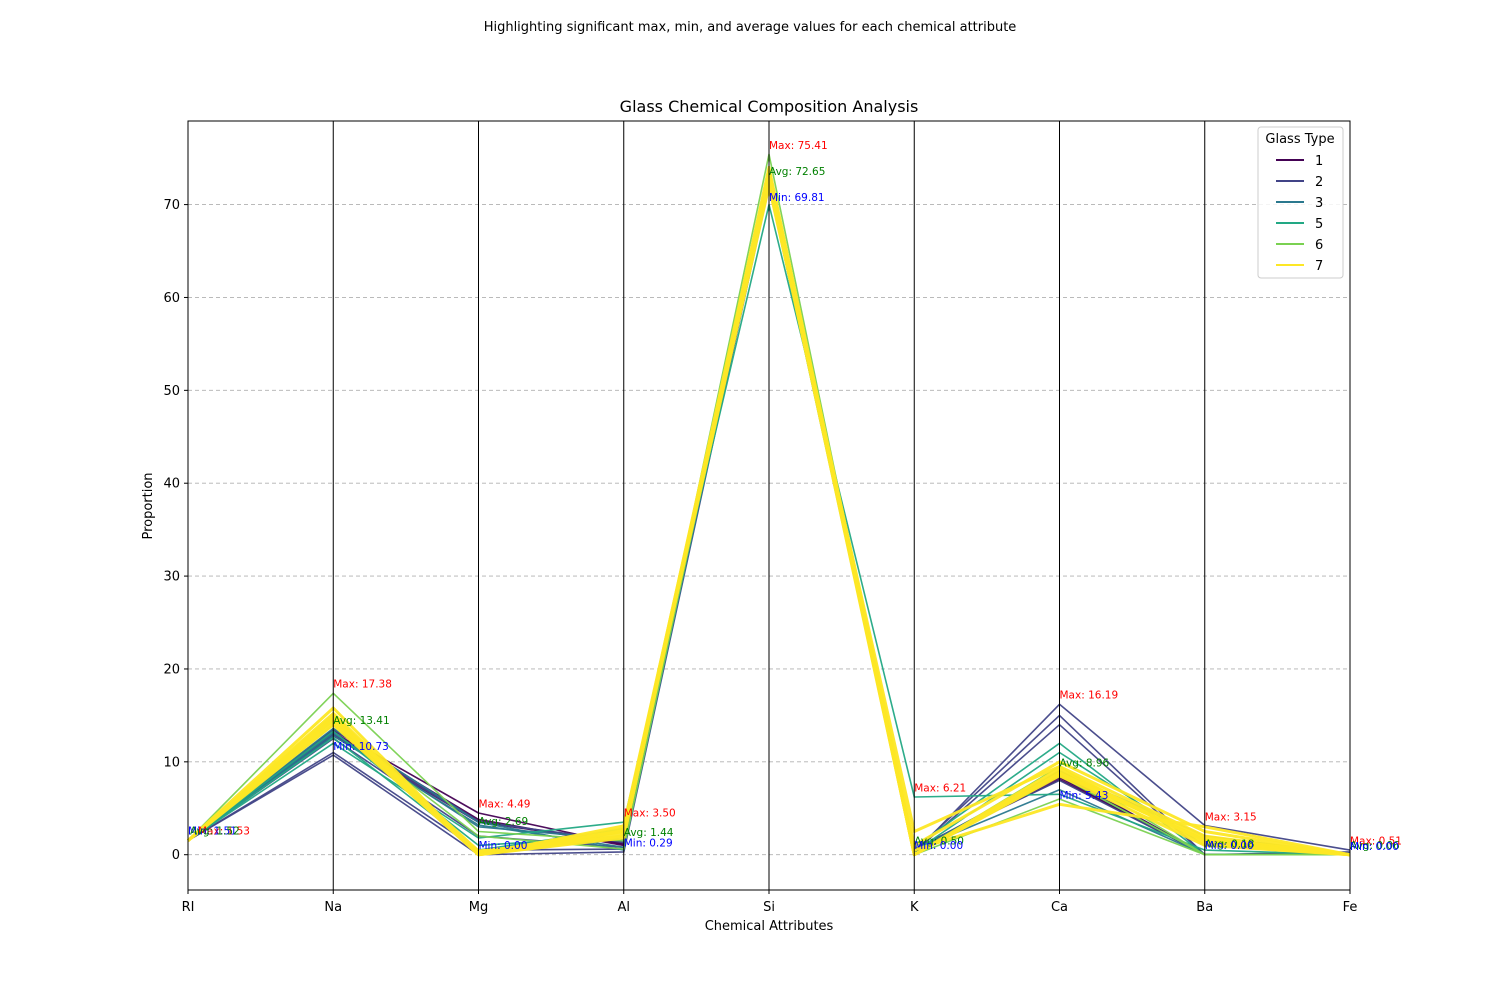  What do you see at coordinates (1350, 907) in the screenshot?
I see `x-tick-label: Fe` at bounding box center [1350, 907].